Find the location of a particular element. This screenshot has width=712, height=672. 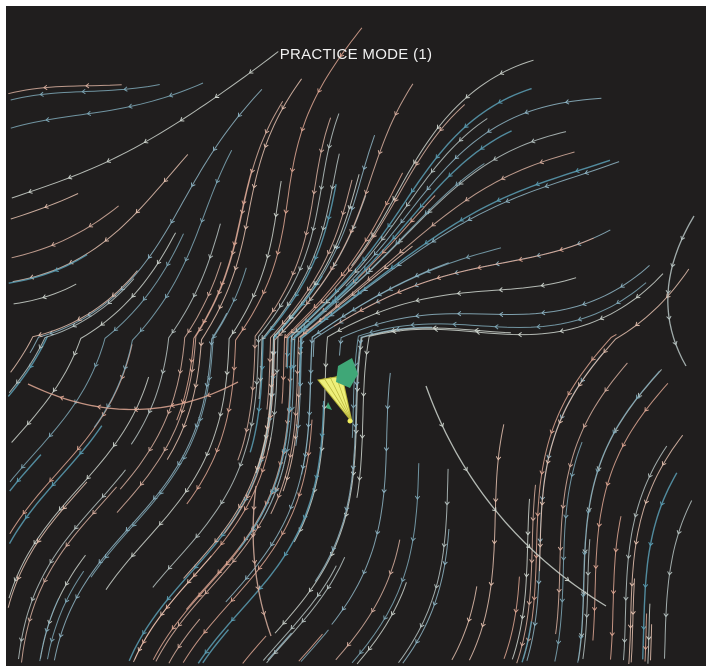

player-cone-stripe is located at coordinates (344, 399).